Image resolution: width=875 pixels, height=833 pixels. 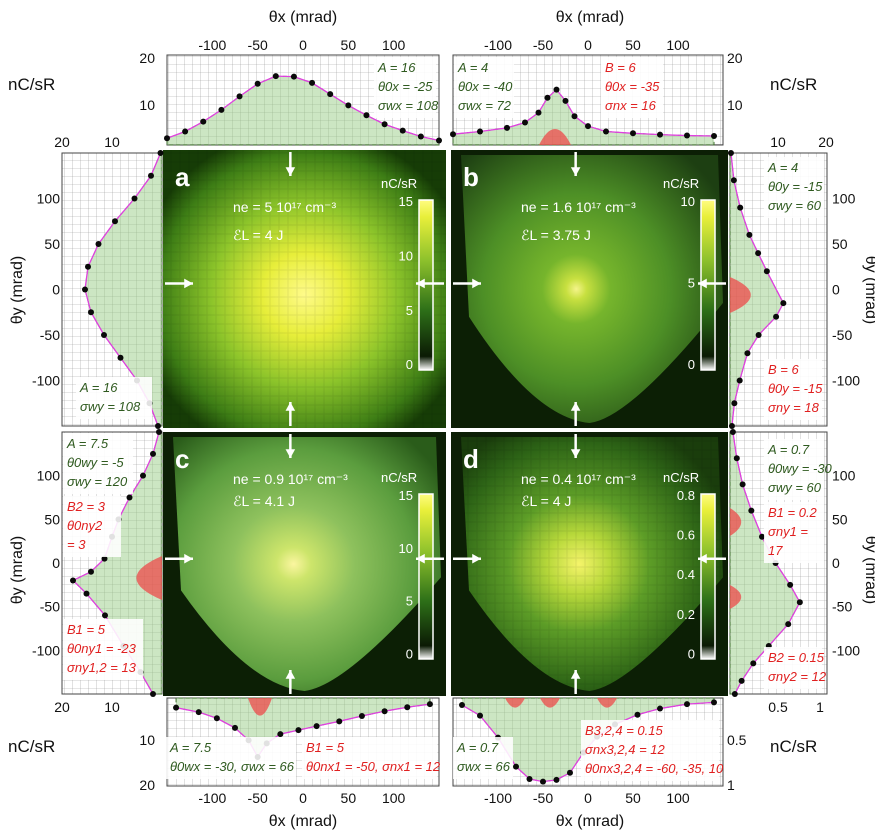 What do you see at coordinates (258, 235) in the screenshot?
I see `energy-label: ℰL = 4 J` at bounding box center [258, 235].